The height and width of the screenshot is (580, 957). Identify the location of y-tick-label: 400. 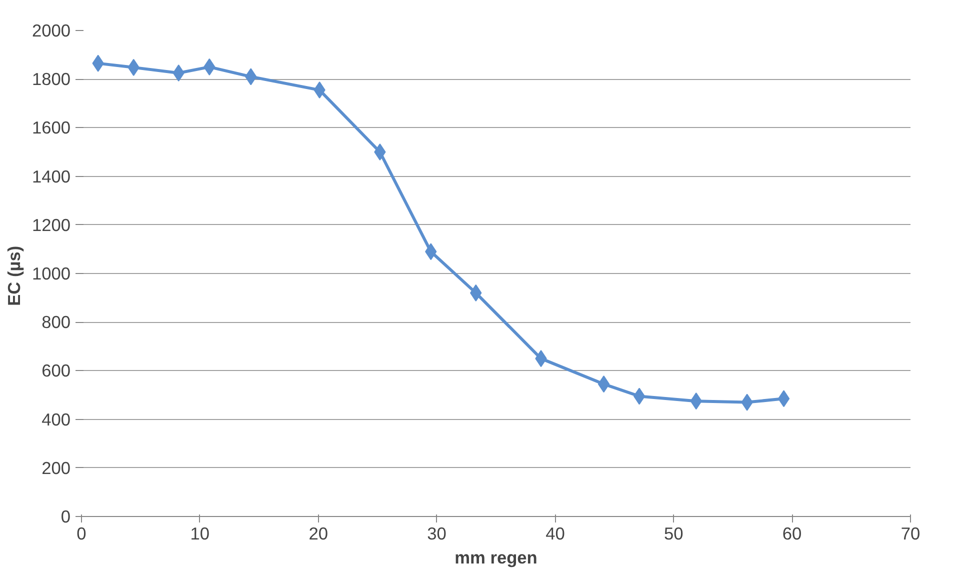
(56, 419).